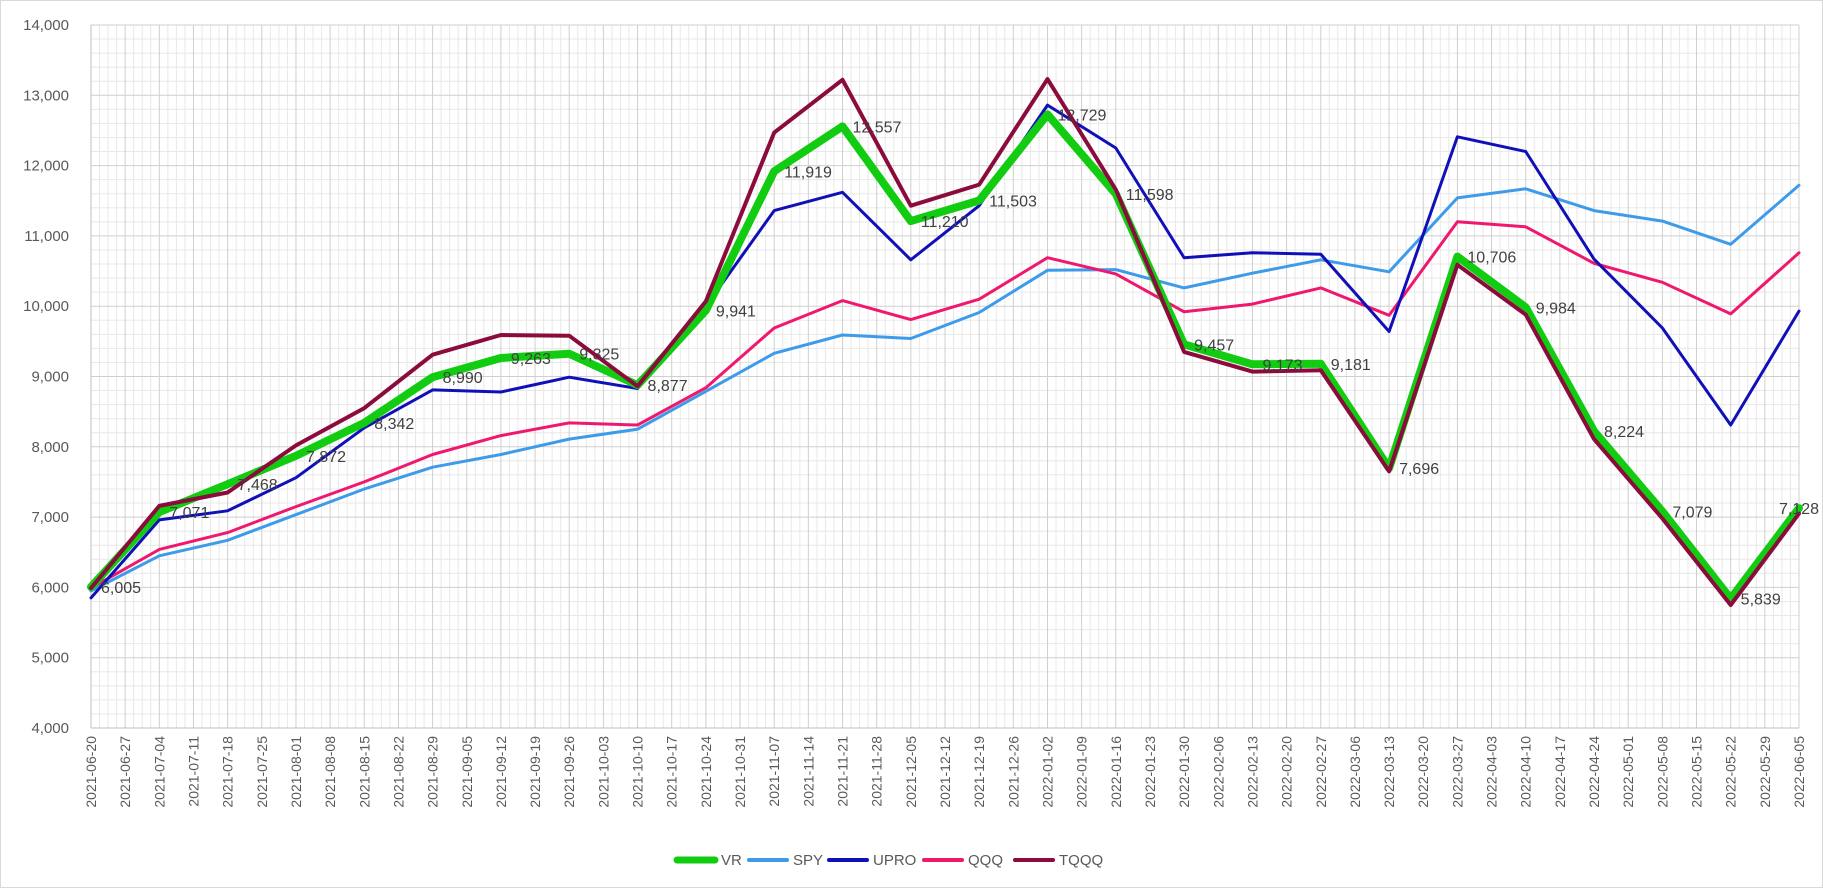 Image resolution: width=1823 pixels, height=889 pixels. What do you see at coordinates (50, 728) in the screenshot?
I see `y-tick-label: 4,000` at bounding box center [50, 728].